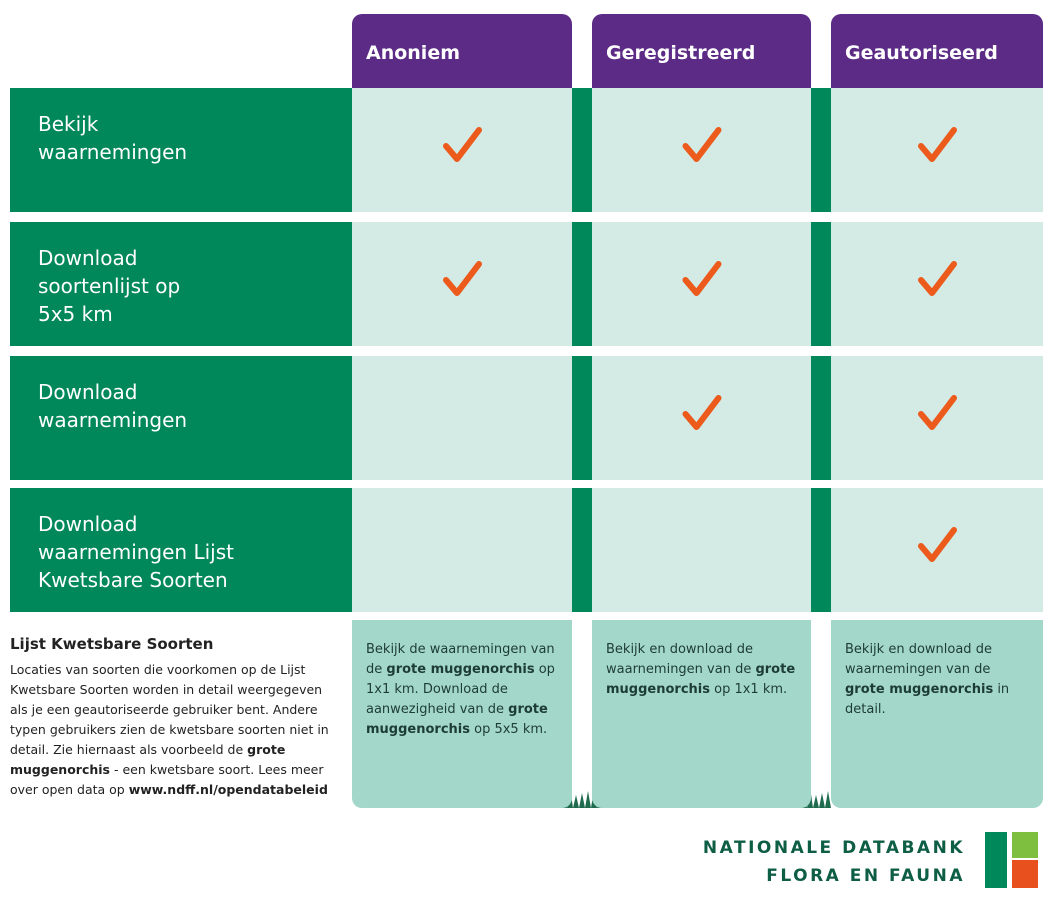  I want to click on row-label-line: Bekijk, so click(68, 124).